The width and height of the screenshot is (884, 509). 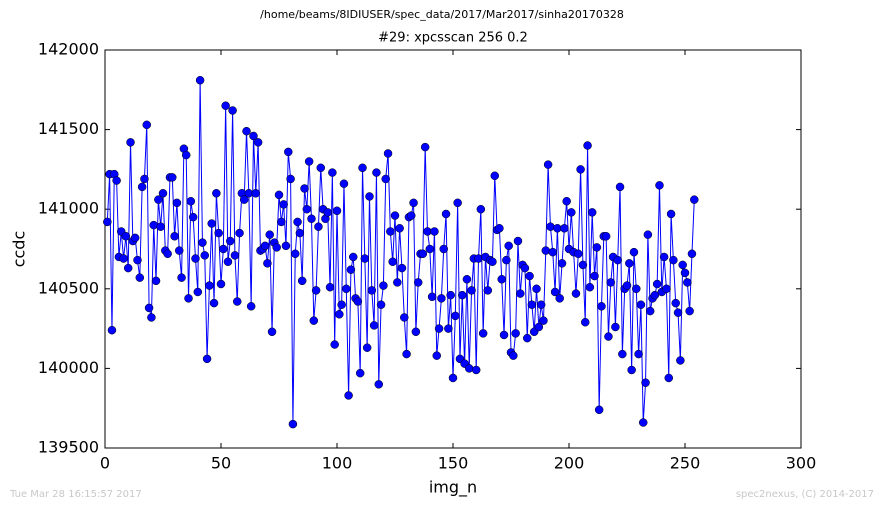 I want to click on y-tick-label: 139500, so click(x=68, y=447).